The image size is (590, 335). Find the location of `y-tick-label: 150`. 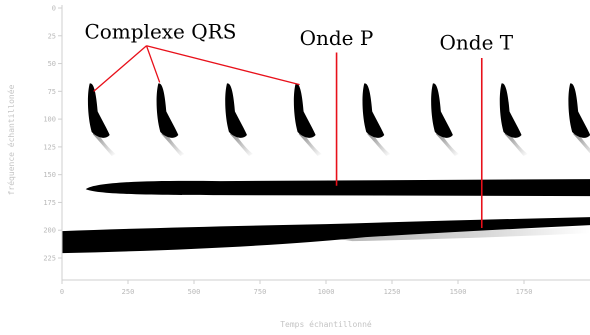

y-tick-label: 150 is located at coordinates (49, 175).